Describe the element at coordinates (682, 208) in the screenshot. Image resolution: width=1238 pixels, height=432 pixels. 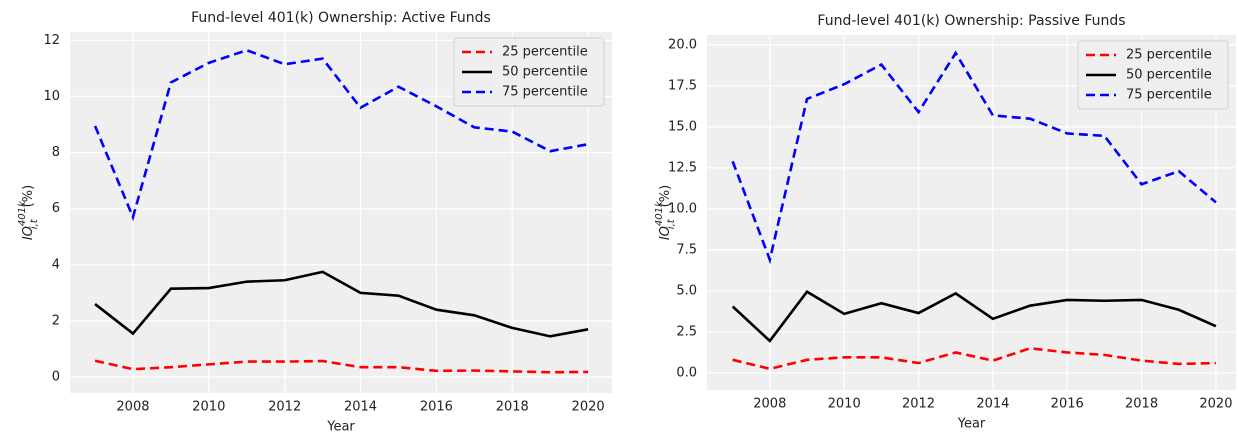
I see `y-tick-label: 10.0` at that location.